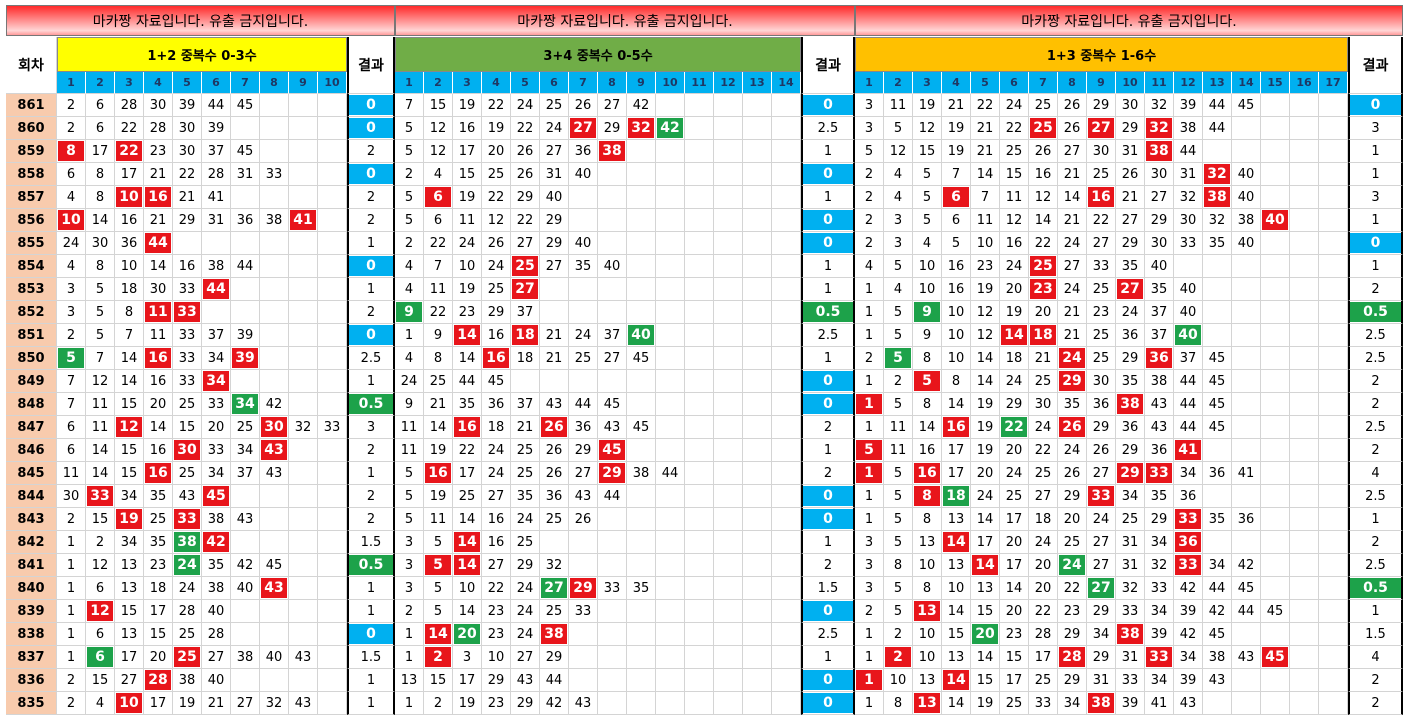 This screenshot has height=715, width=1407. What do you see at coordinates (1188, 151) in the screenshot?
I see `number-cell: 44` at bounding box center [1188, 151].